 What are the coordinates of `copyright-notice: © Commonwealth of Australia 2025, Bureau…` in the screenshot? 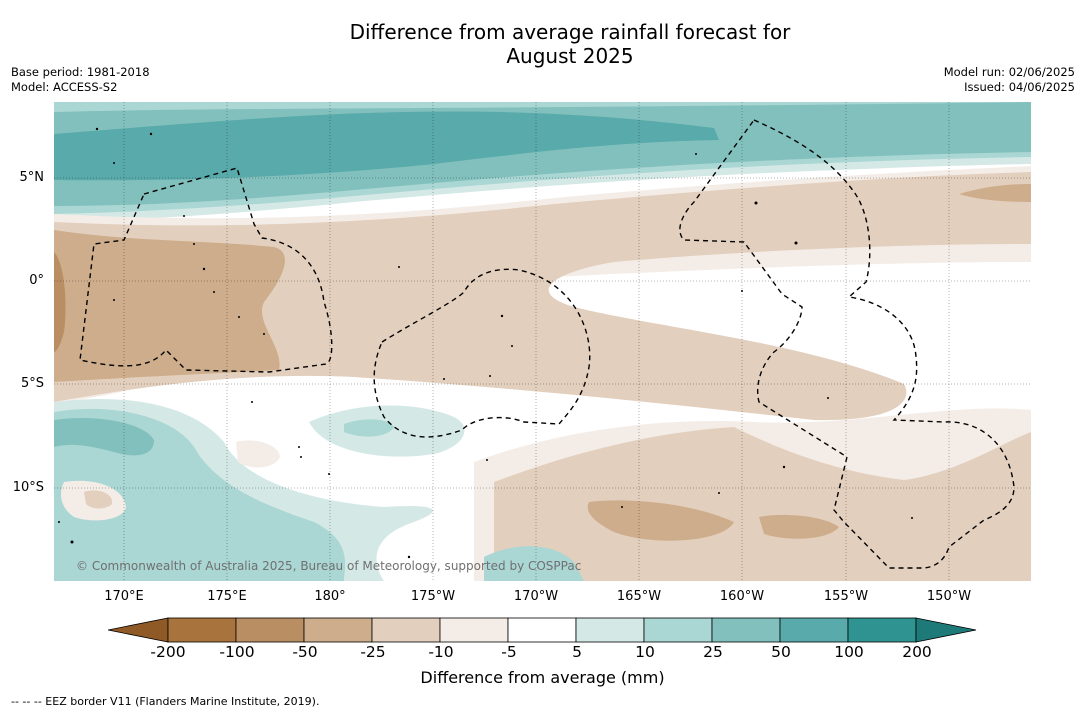 It's located at (328, 566).